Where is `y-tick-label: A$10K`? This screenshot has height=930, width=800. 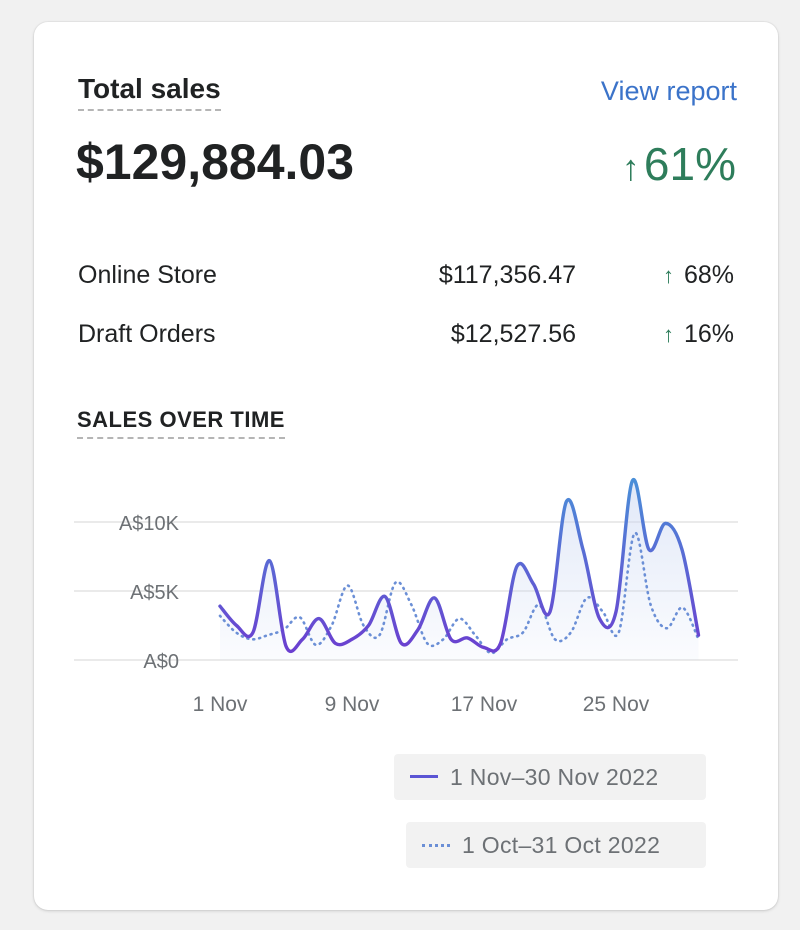
y-tick-label: A$10K is located at coordinates (149, 524).